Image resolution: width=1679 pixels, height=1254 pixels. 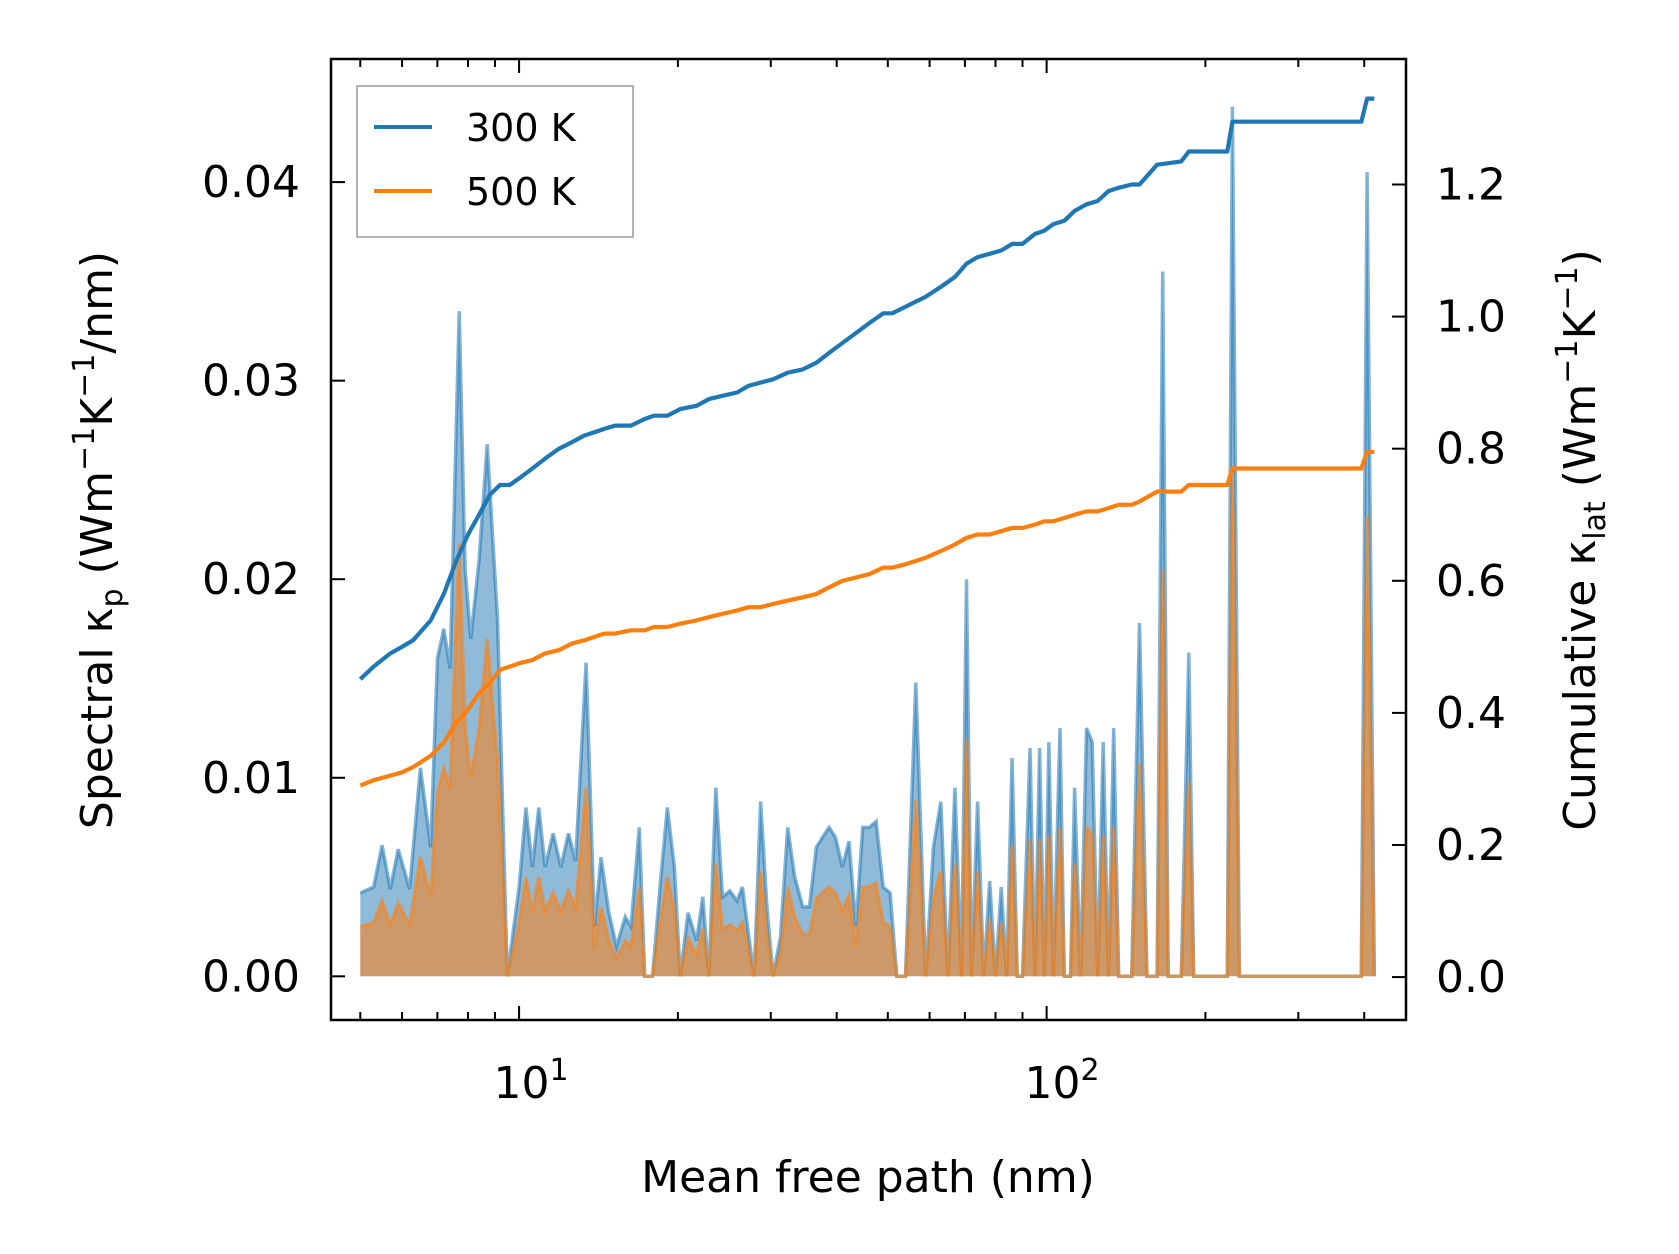 I want to click on legend-box, so click(x=495, y=161).